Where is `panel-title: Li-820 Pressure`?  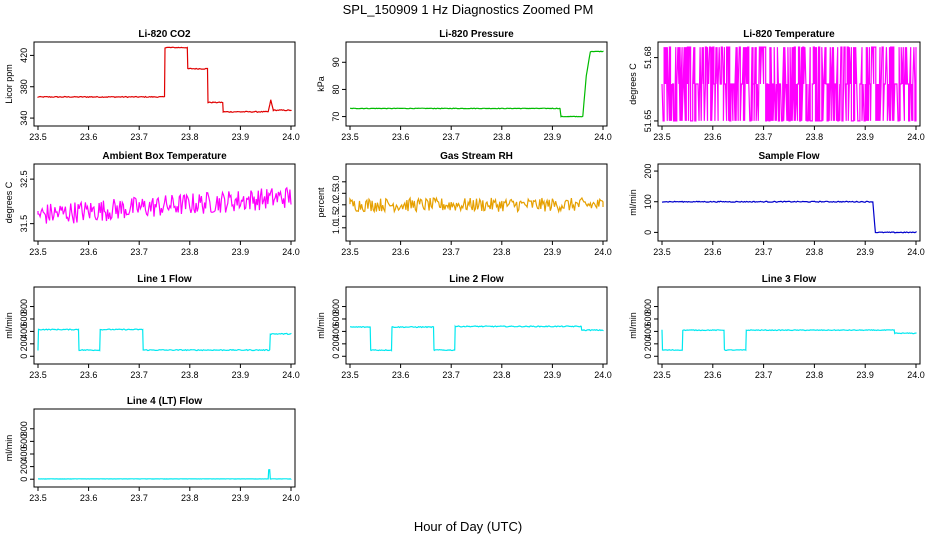 panel-title: Li-820 Pressure is located at coordinates (476, 34).